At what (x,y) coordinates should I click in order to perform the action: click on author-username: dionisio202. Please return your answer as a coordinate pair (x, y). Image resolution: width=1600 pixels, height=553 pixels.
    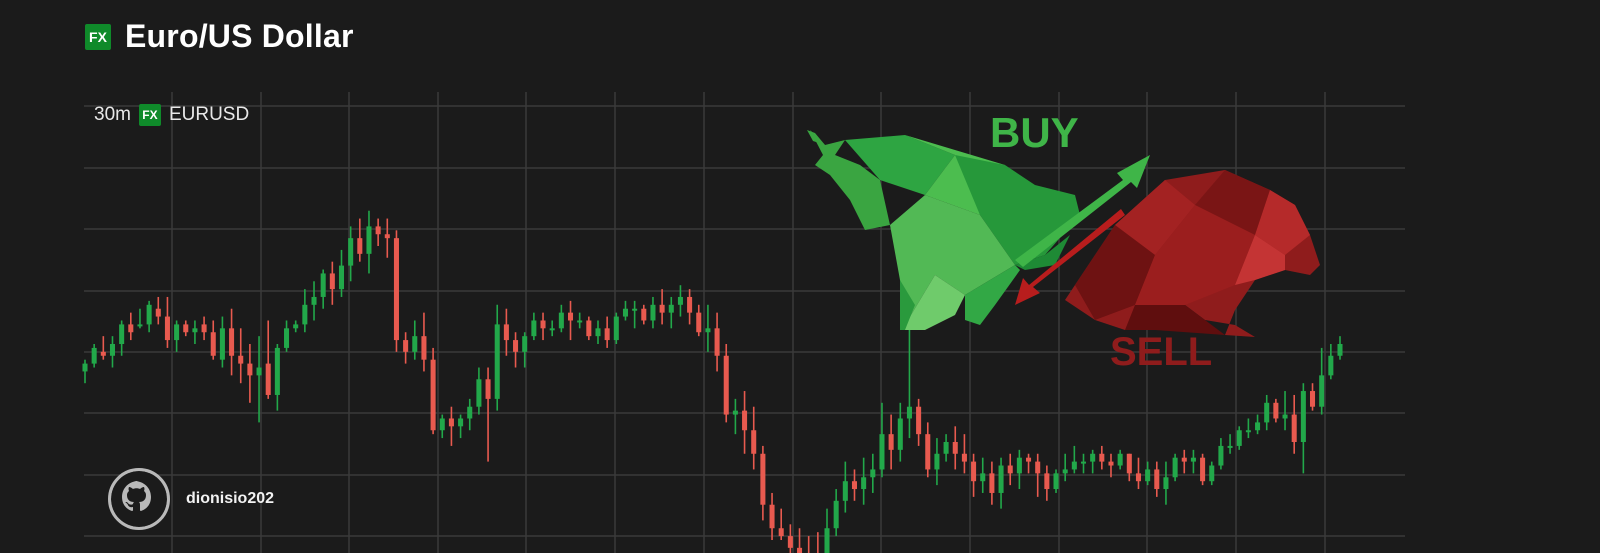
    Looking at the image, I should click on (230, 498).